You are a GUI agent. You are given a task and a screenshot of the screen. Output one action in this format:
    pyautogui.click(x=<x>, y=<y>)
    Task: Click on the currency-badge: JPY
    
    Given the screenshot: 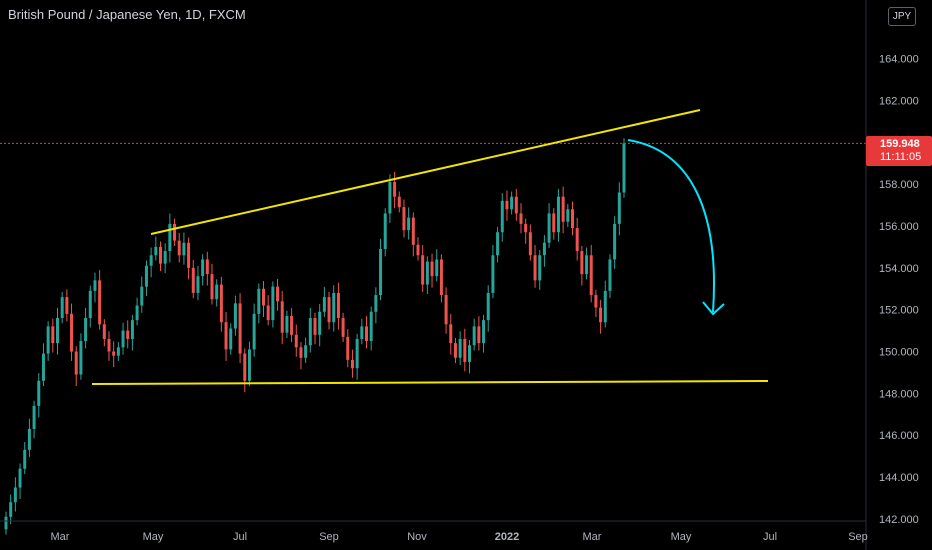 What is the action you would take?
    pyautogui.click(x=902, y=16)
    